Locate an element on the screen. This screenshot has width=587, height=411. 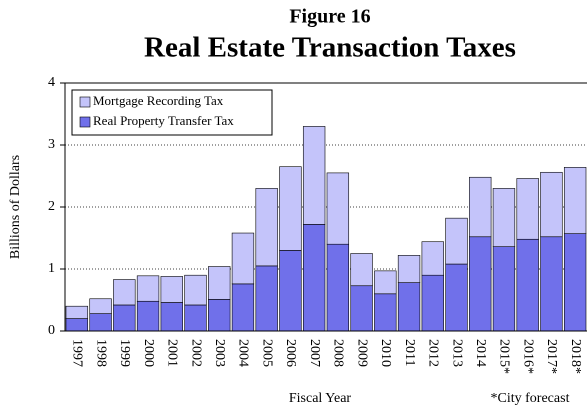
chart-subtitle: Real Estate Transaction Taxes is located at coordinates (330, 48).